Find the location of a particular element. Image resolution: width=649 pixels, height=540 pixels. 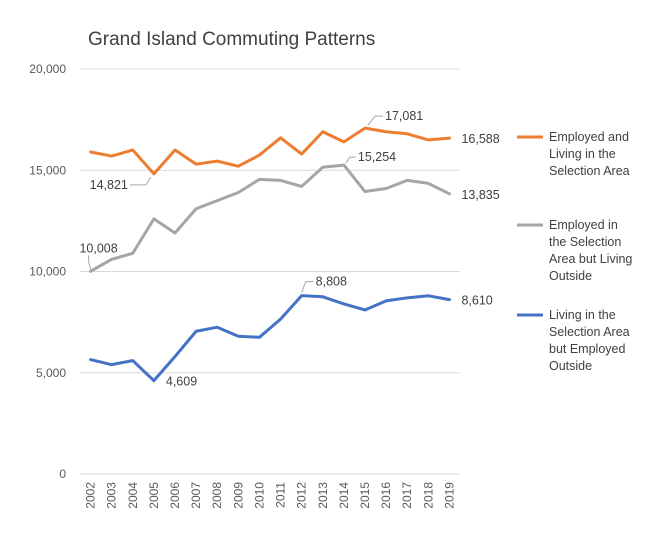

data-label-series-2: 13,835 is located at coordinates (480, 195).